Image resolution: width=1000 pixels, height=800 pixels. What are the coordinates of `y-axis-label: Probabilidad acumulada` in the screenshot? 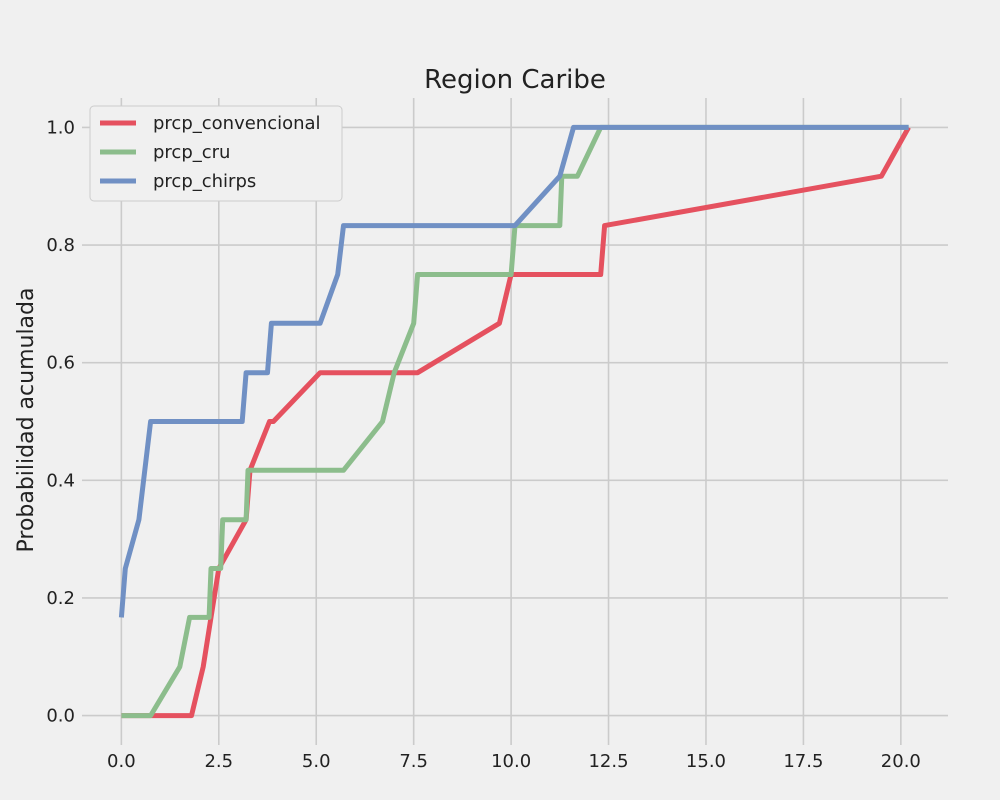 It's located at (26, 420).